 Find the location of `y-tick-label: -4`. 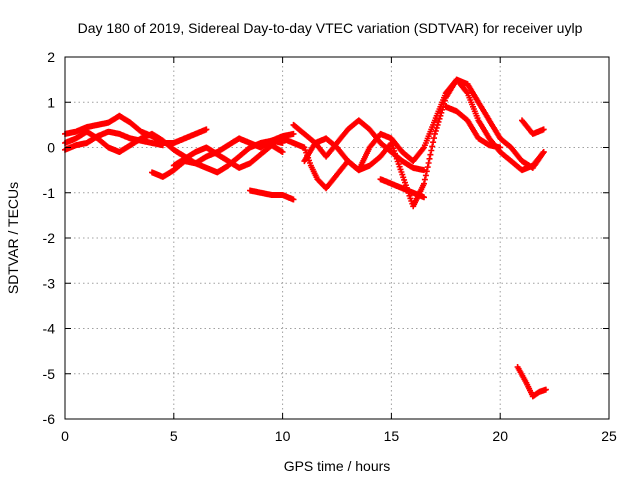

y-tick-label: -4 is located at coordinates (49, 329).